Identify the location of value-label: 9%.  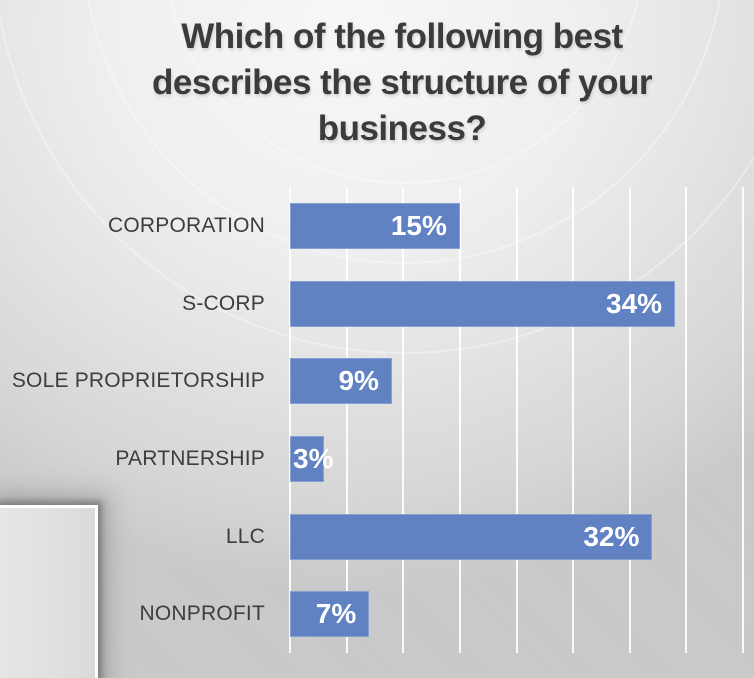
(358, 381).